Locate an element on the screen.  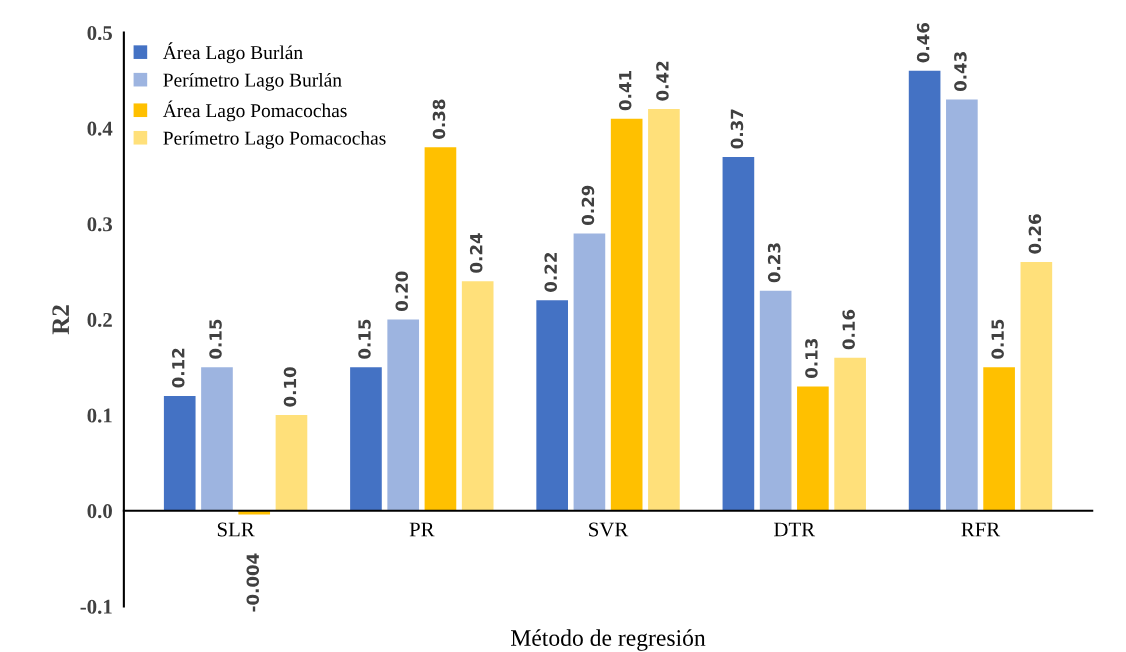
data-label: 0.43 is located at coordinates (960, 72).